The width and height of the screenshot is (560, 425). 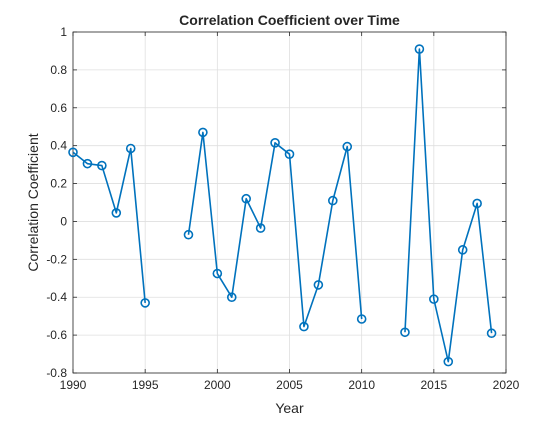 What do you see at coordinates (56, 202) in the screenshot?
I see `y-tick-labels: -0.8 -0.6 -0.4 -0.2 0 0.2 0.4 0.6 0.8 1` at bounding box center [56, 202].